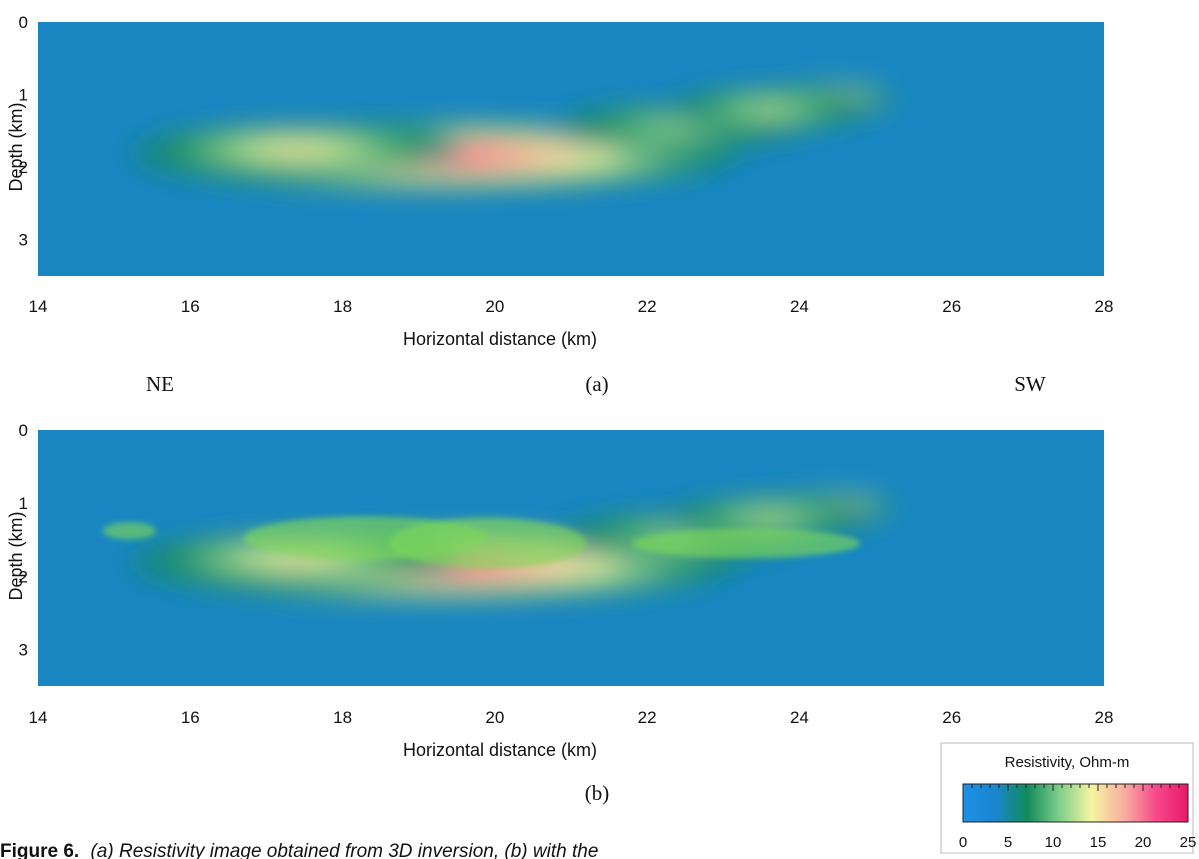 Image resolution: width=1199 pixels, height=859 pixels. Describe the element at coordinates (1030, 384) in the screenshot. I see `direction-label-sw: SW` at that location.